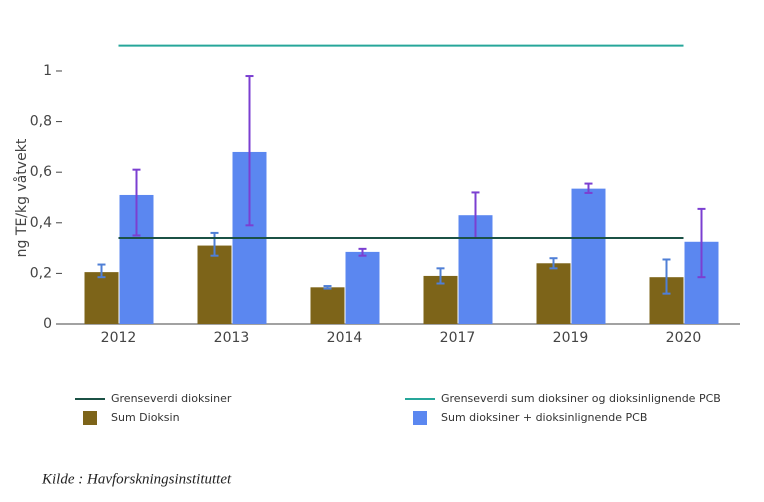 Image resolution: width=764 pixels, height=502 pixels. Describe the element at coordinates (21, 197) in the screenshot. I see `y-axis-label: ng TE/kg våtvekt` at that location.